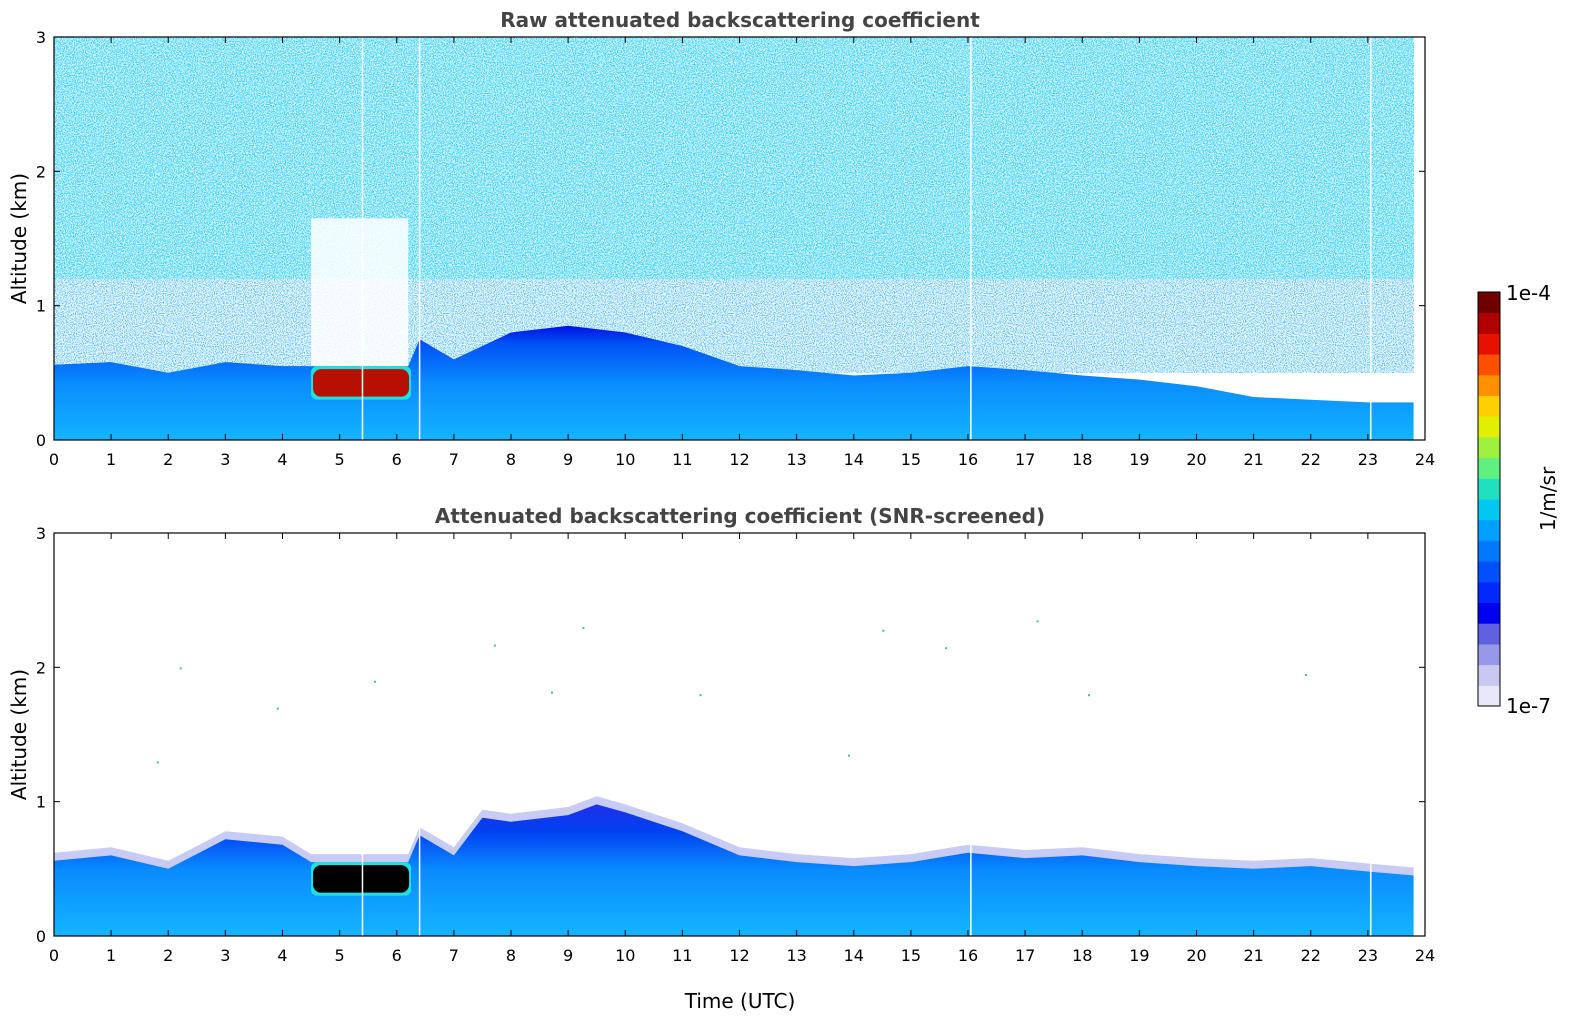 The image size is (1595, 1020). What do you see at coordinates (111, 955) in the screenshot?
I see `x-tick-label: 1` at bounding box center [111, 955].